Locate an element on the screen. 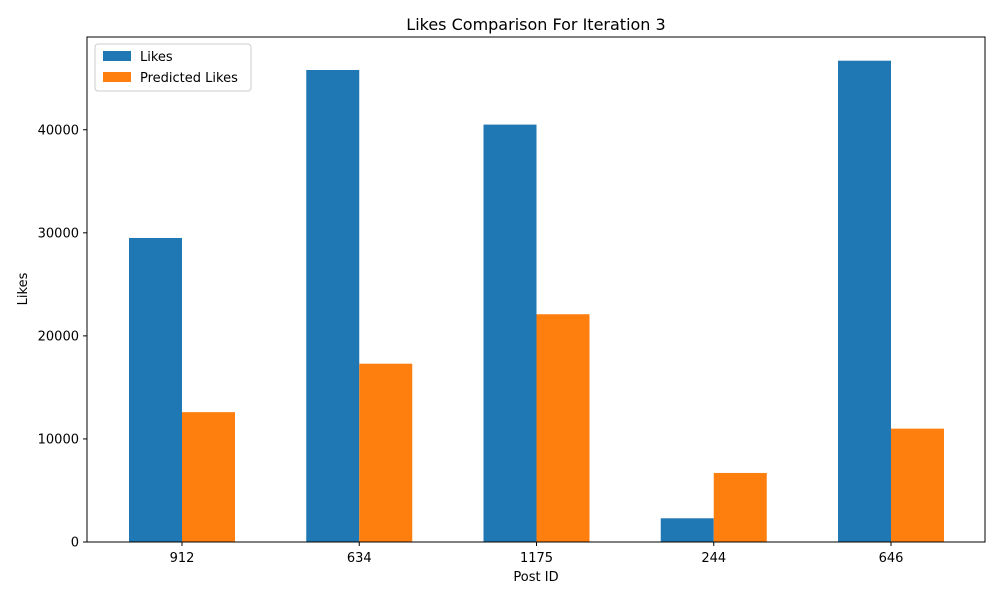 Image resolution: width=1000 pixels, height=600 pixels. x-tick-label-1175: 1175 is located at coordinates (536, 558).